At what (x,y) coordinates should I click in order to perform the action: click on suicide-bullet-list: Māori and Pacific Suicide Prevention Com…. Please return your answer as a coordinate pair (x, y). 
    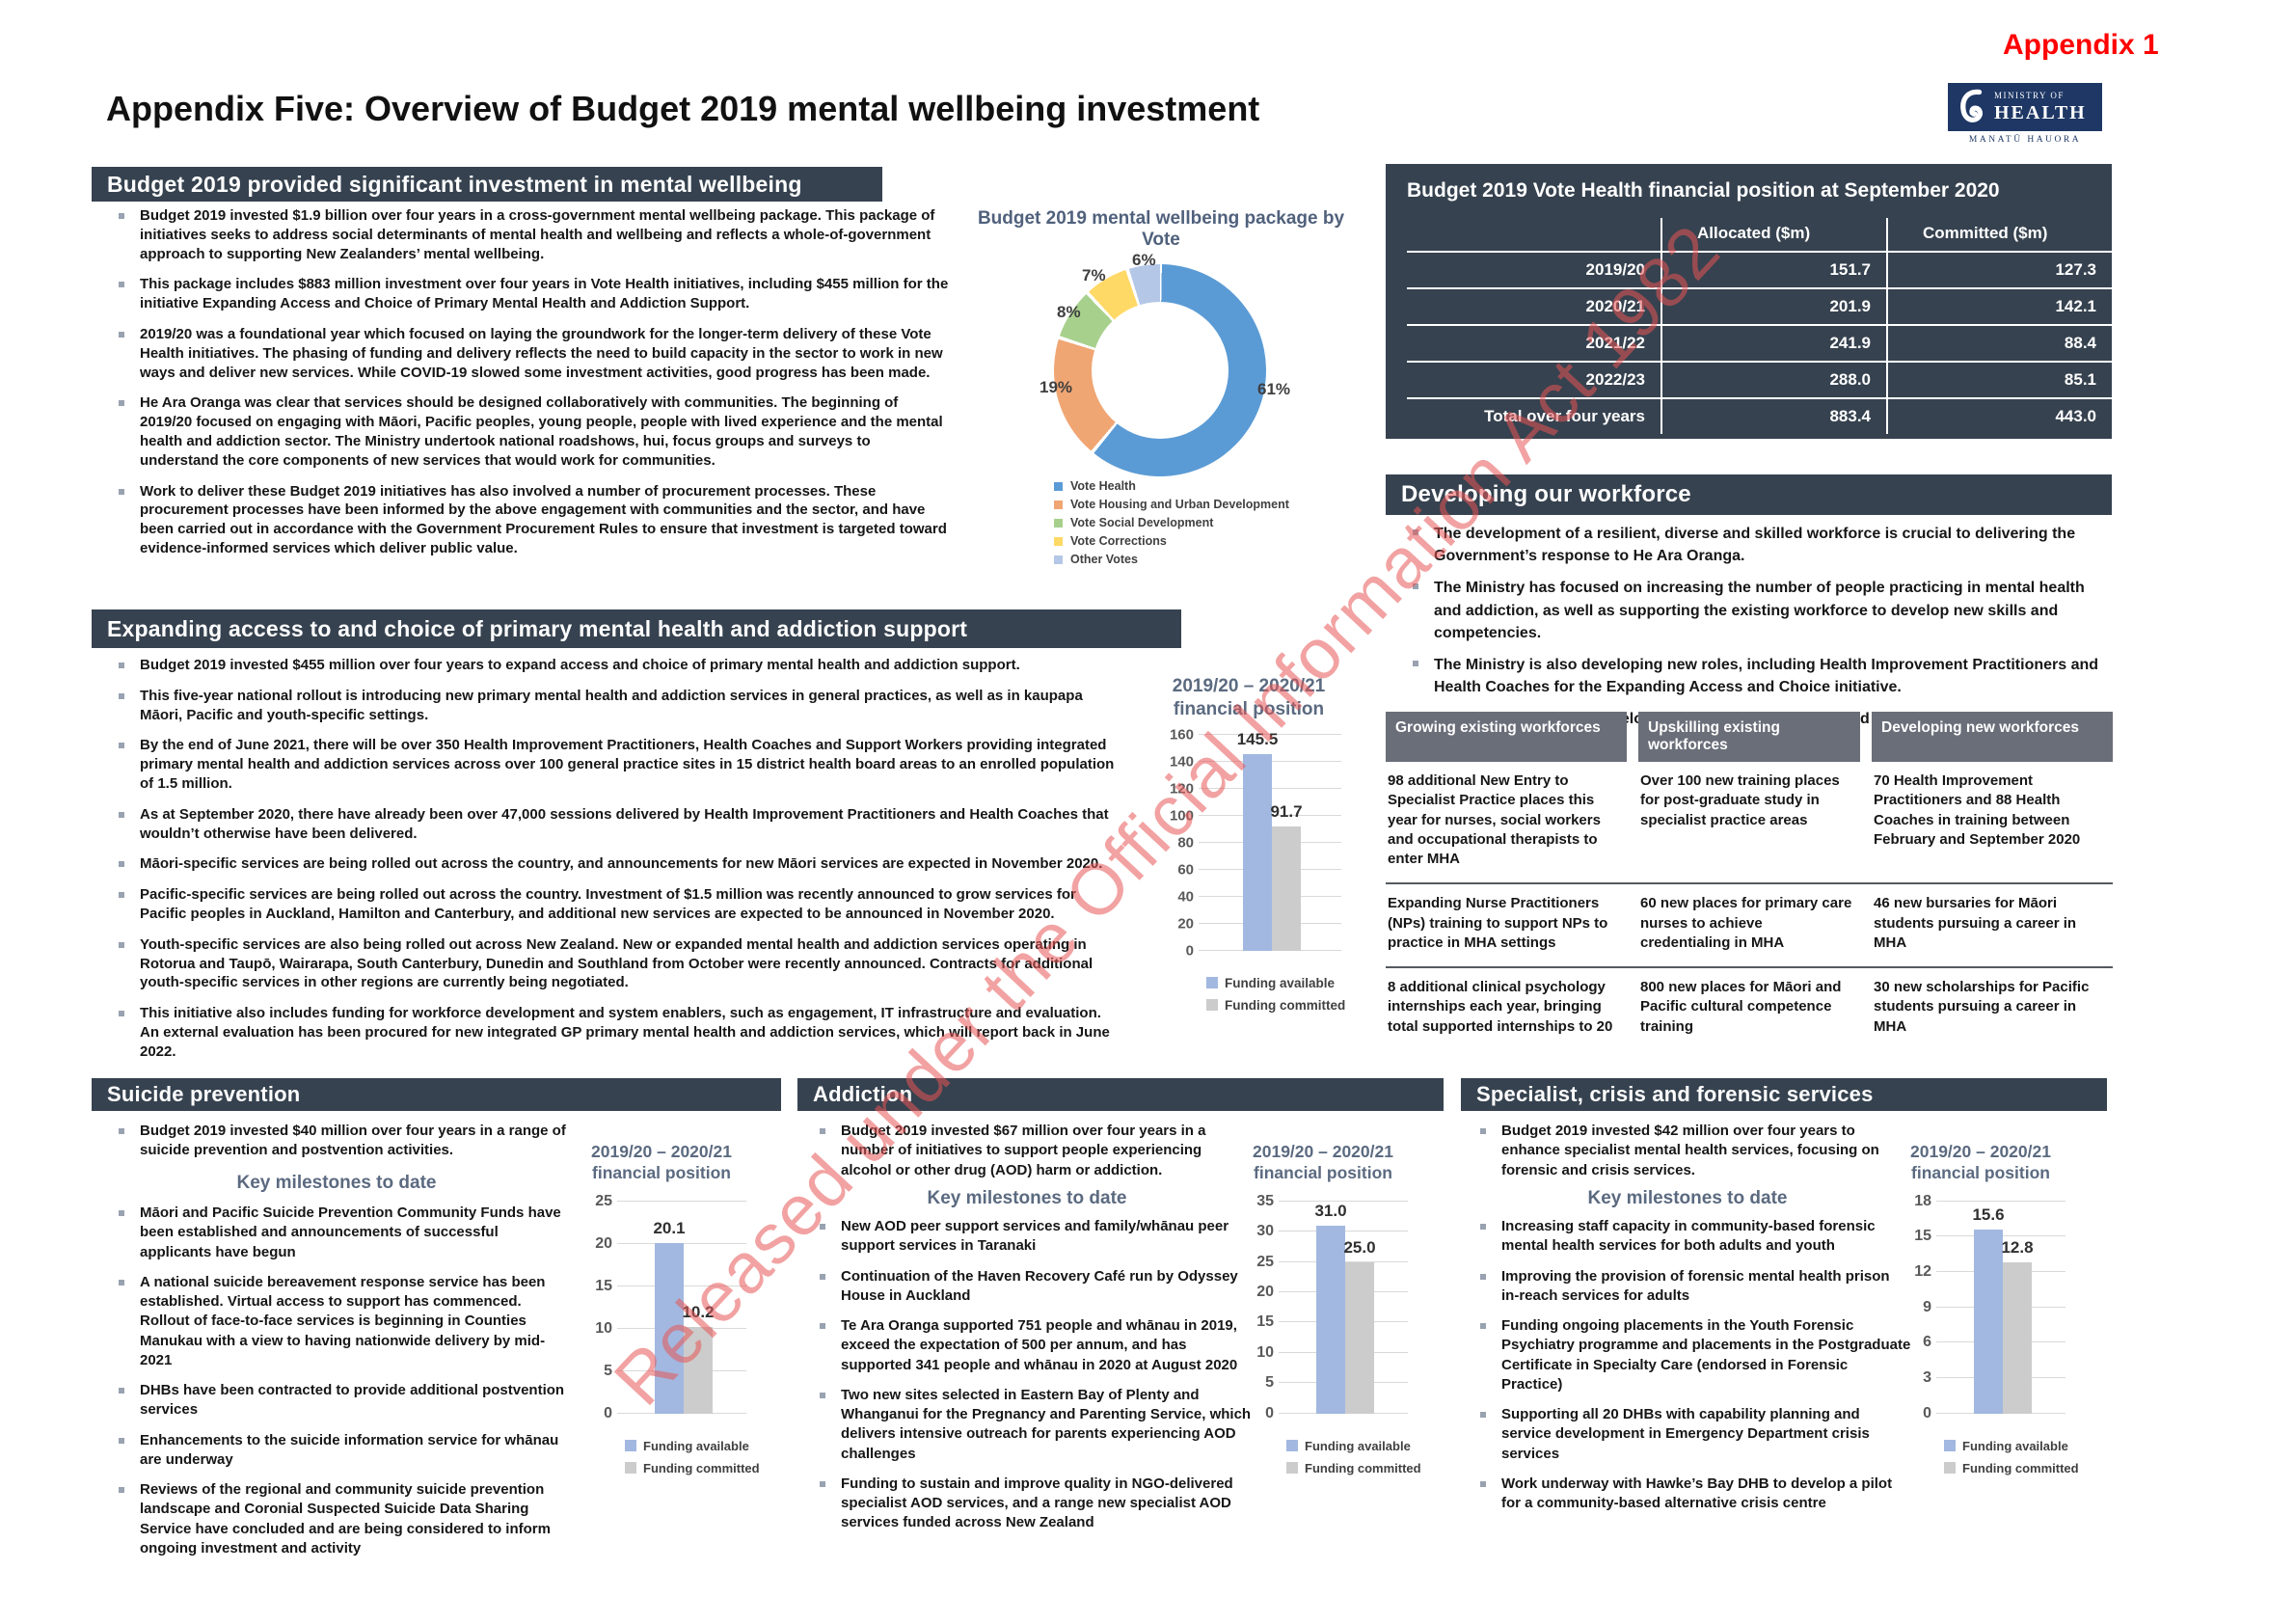
    Looking at the image, I should click on (341, 1386).